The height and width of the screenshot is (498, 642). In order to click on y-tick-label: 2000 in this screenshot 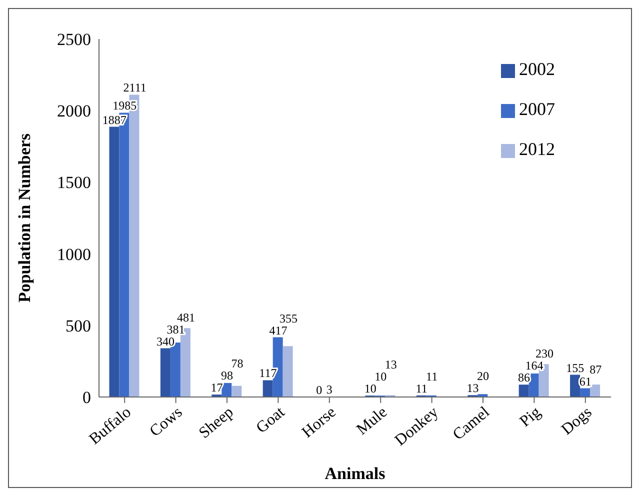, I will do `click(74, 111)`.